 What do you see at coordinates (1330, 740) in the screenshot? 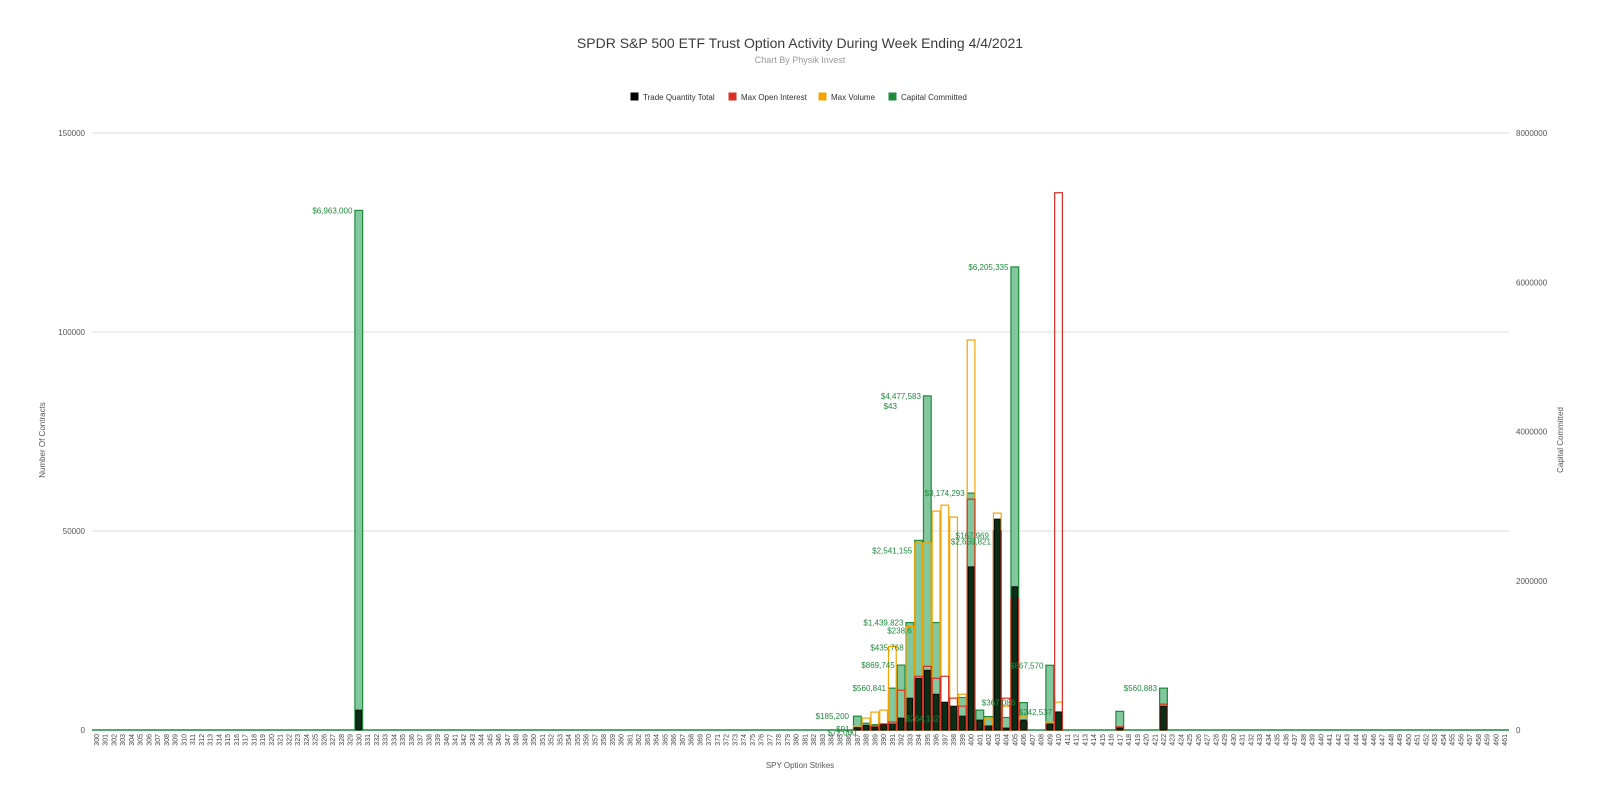
I see `x-tick-label: 441` at bounding box center [1330, 740].